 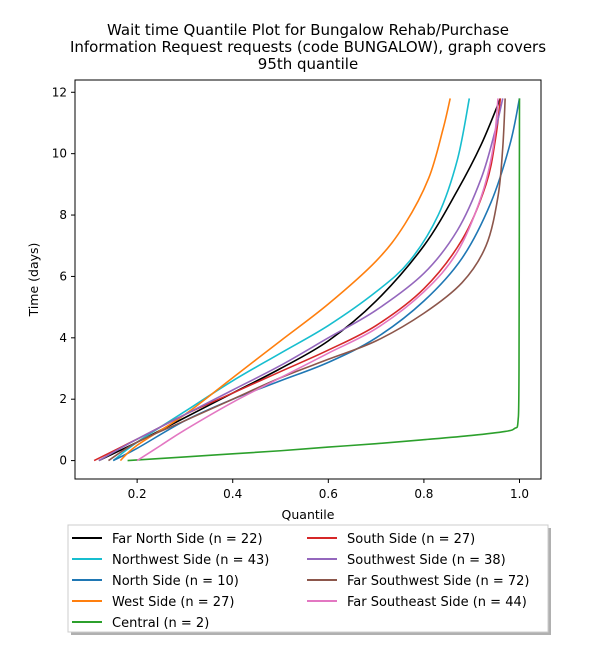 I want to click on y-tick-label: 0, so click(x=63, y=461).